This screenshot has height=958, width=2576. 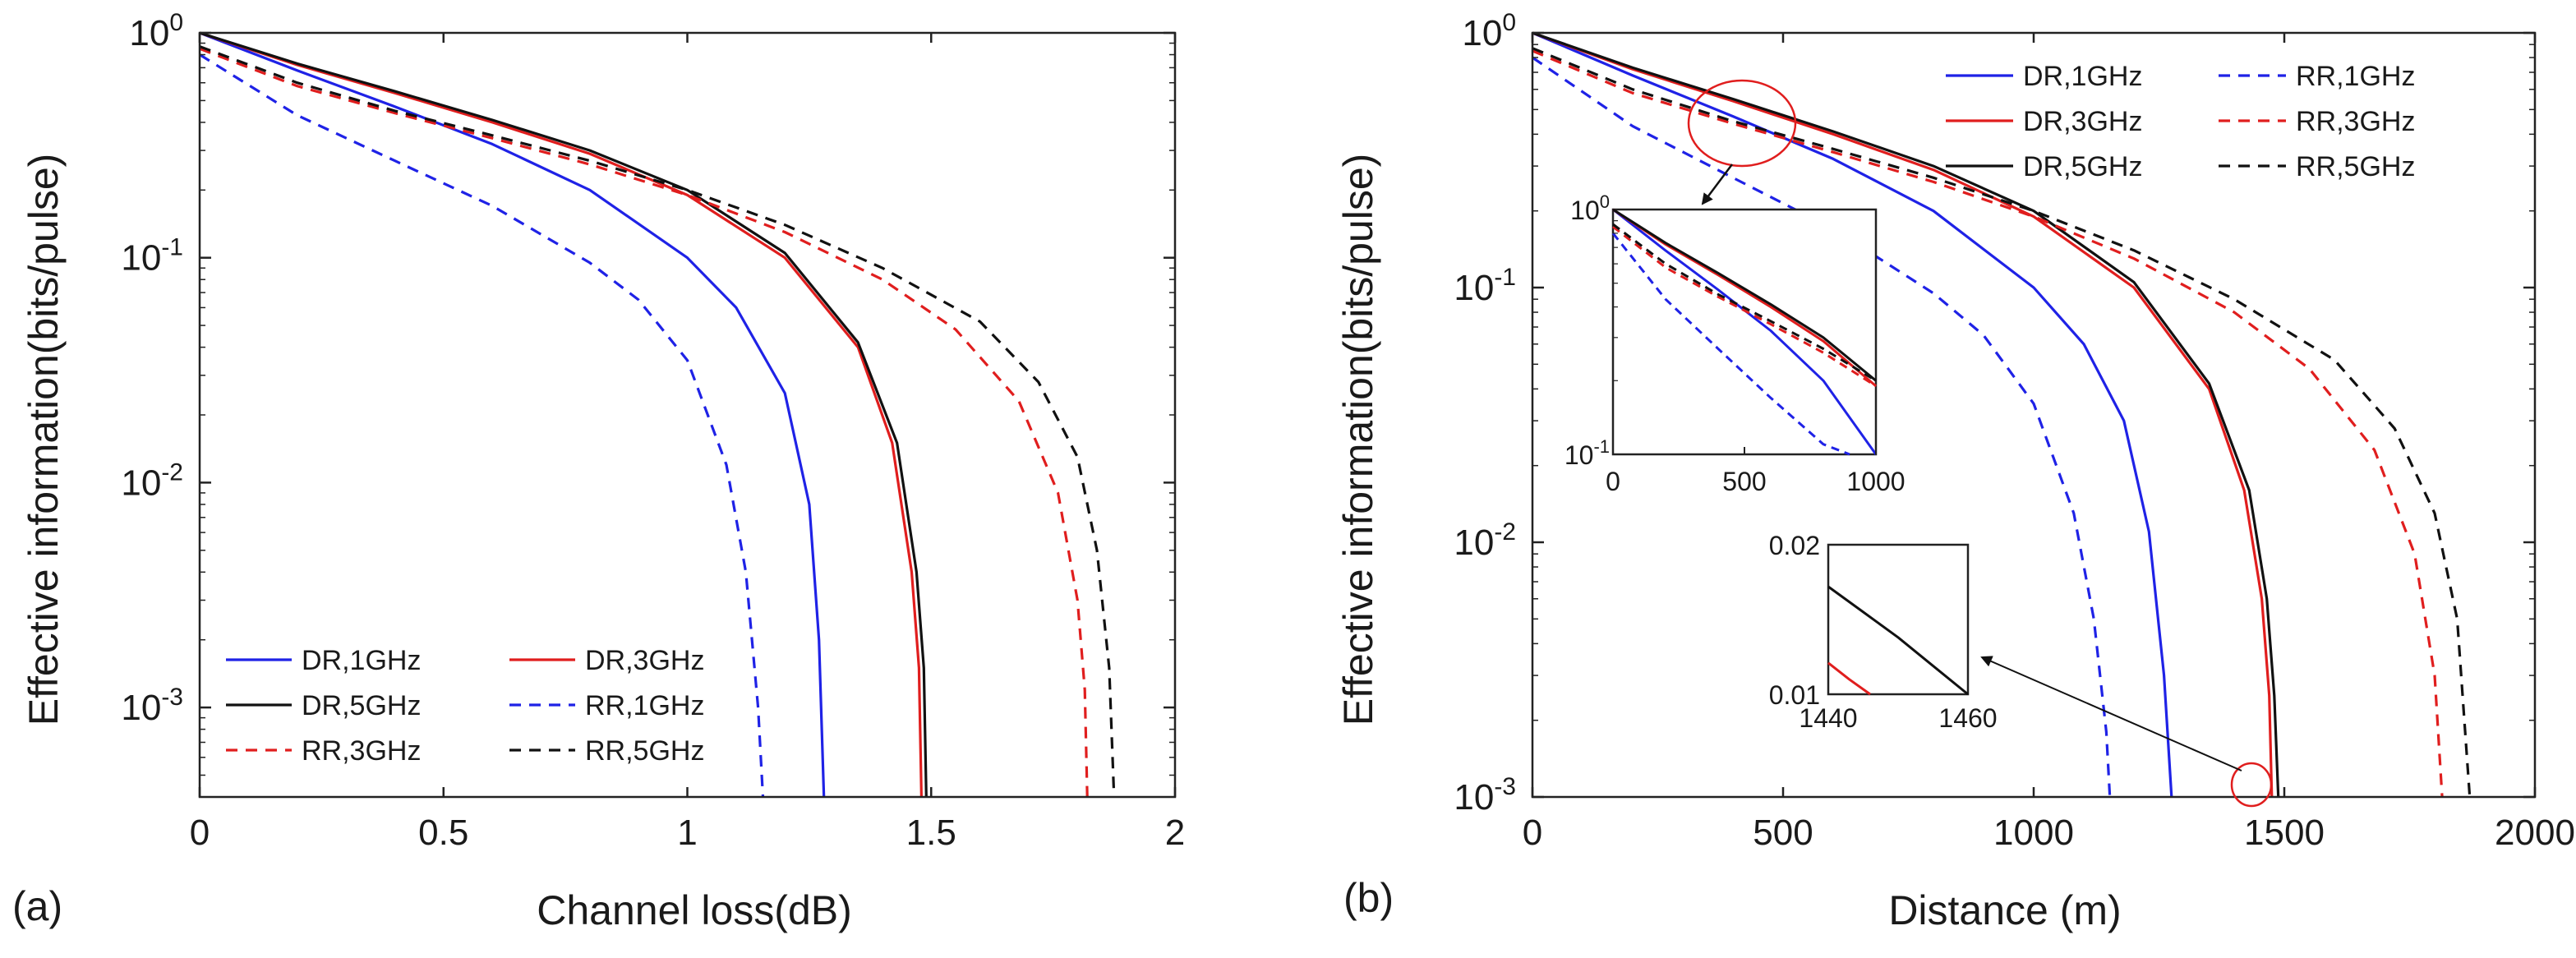 What do you see at coordinates (200, 833) in the screenshot?
I see `panel-a-x-tick-label: 0` at bounding box center [200, 833].